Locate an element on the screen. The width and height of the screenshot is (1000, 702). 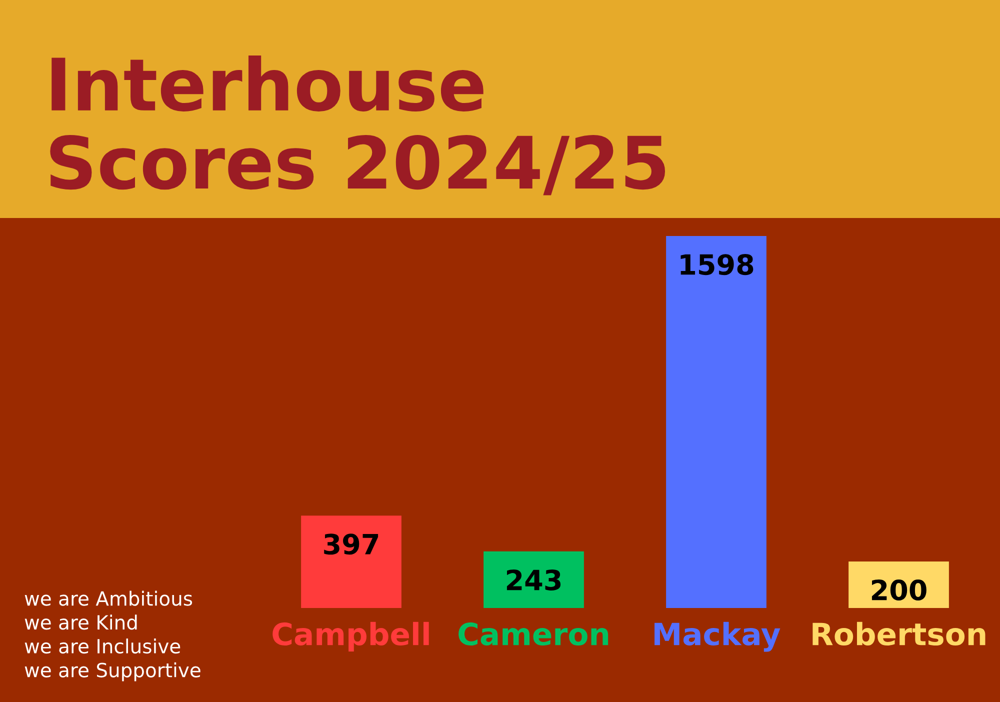
x-tick-label: Mackay is located at coordinates (717, 637).